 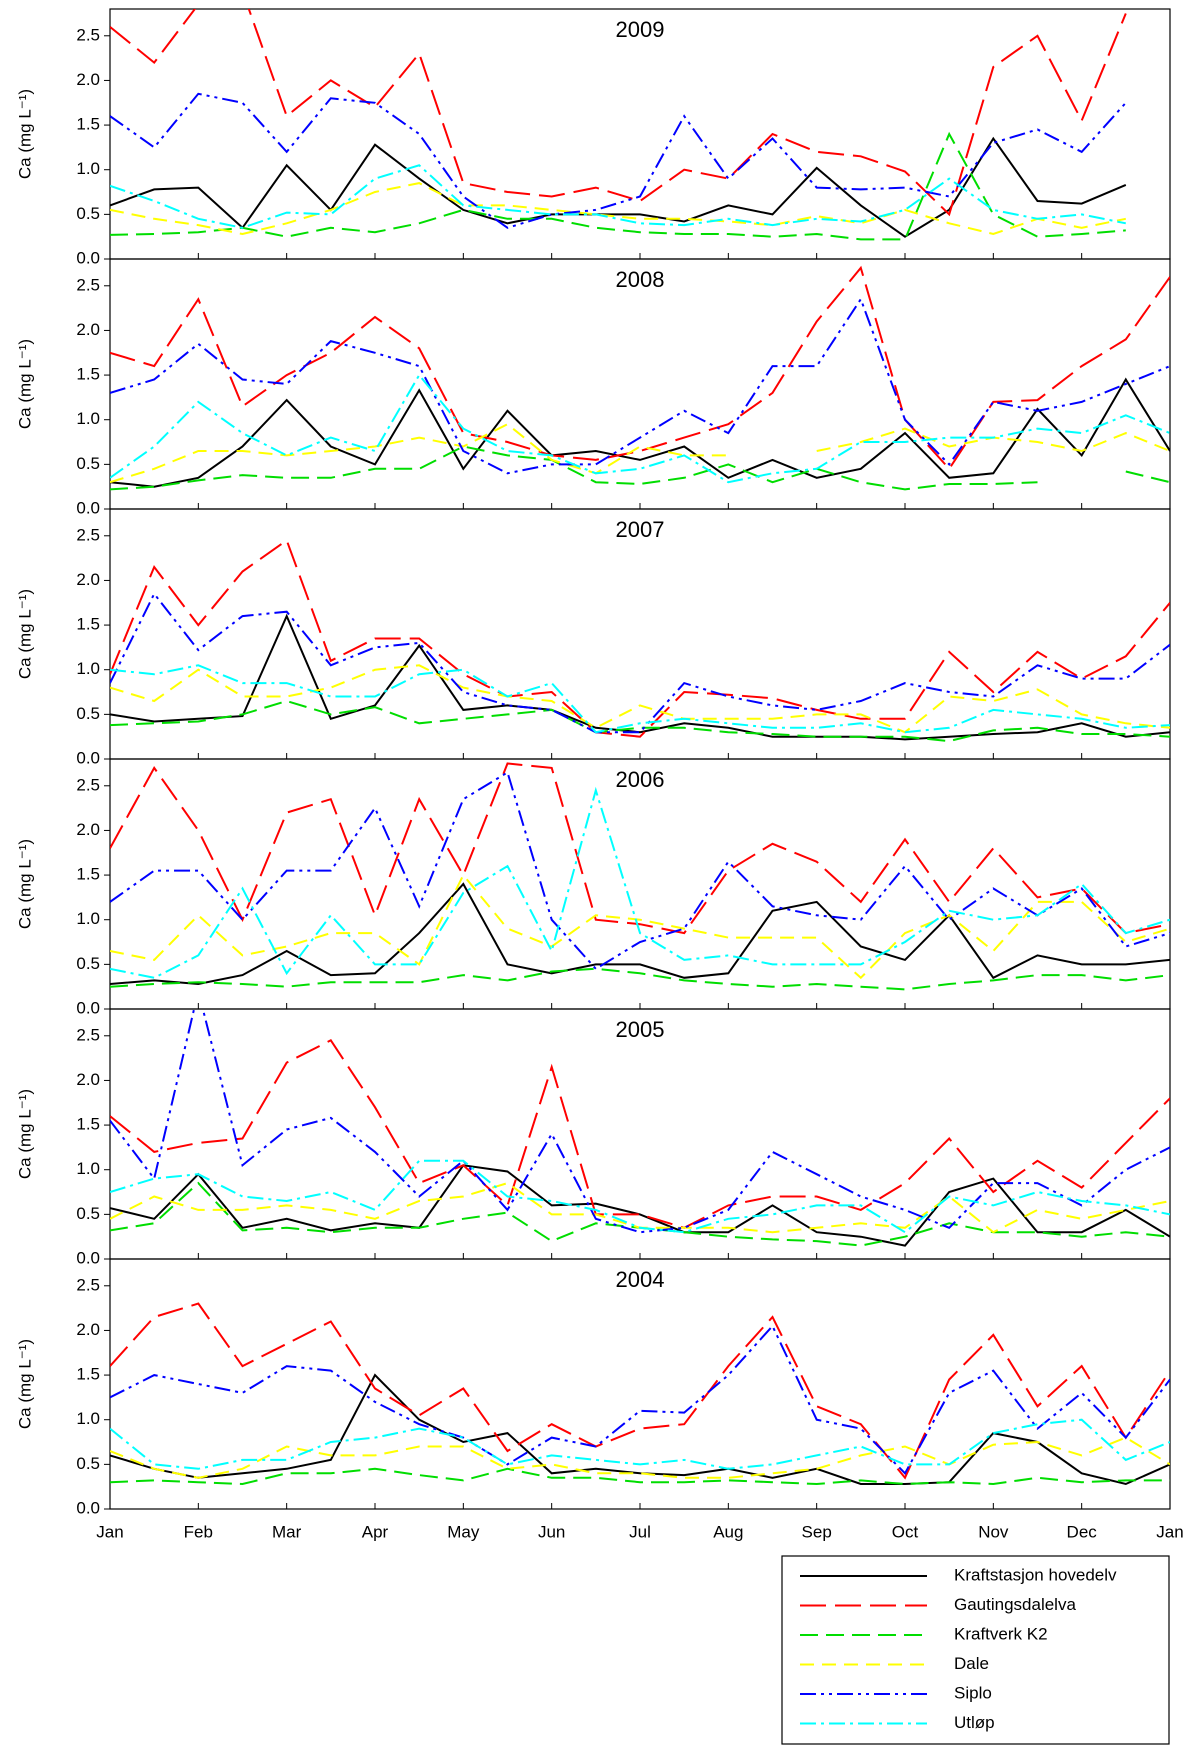 I want to click on x-tick-label: Sep, so click(x=817, y=1531).